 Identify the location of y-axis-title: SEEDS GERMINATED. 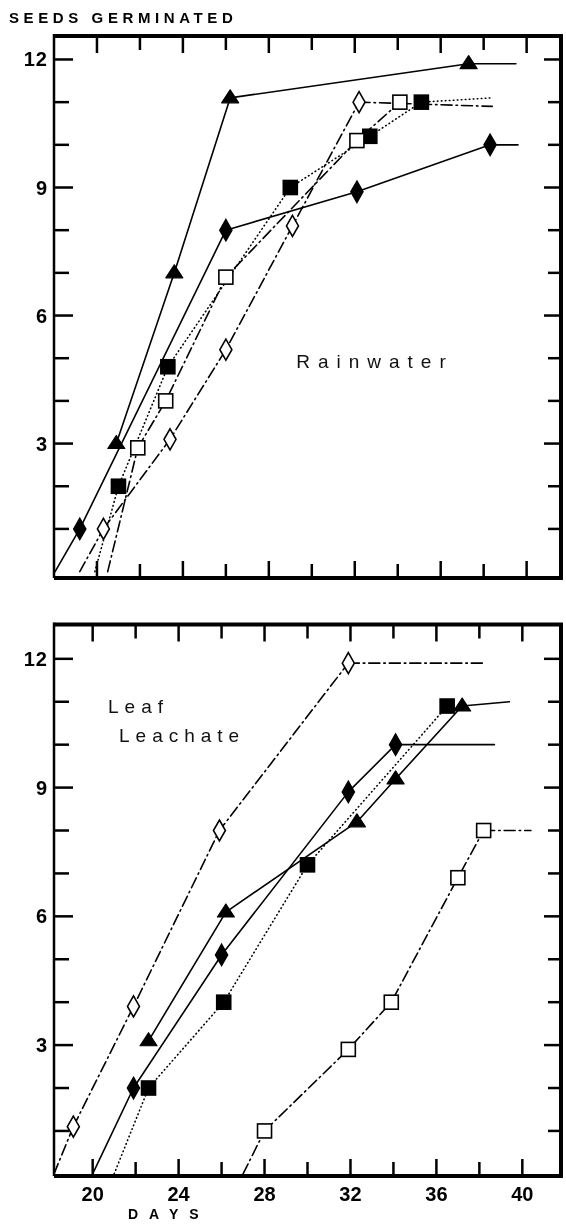
(123, 17).